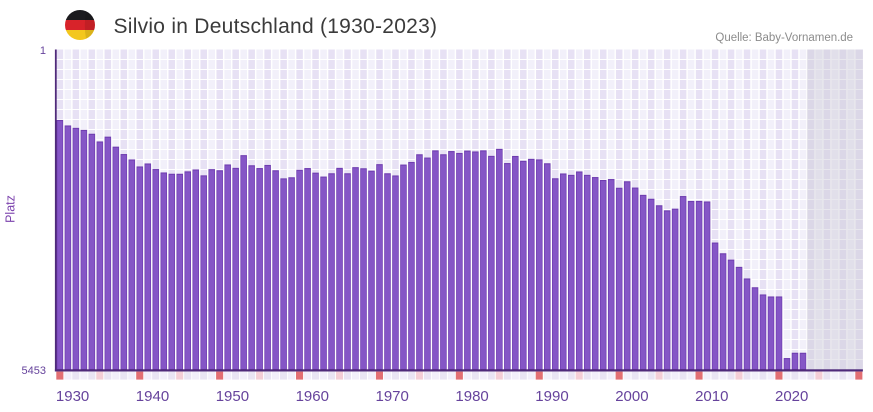 The height and width of the screenshot is (412, 873). What do you see at coordinates (72, 396) in the screenshot?
I see `svg-text: 1930` at bounding box center [72, 396].